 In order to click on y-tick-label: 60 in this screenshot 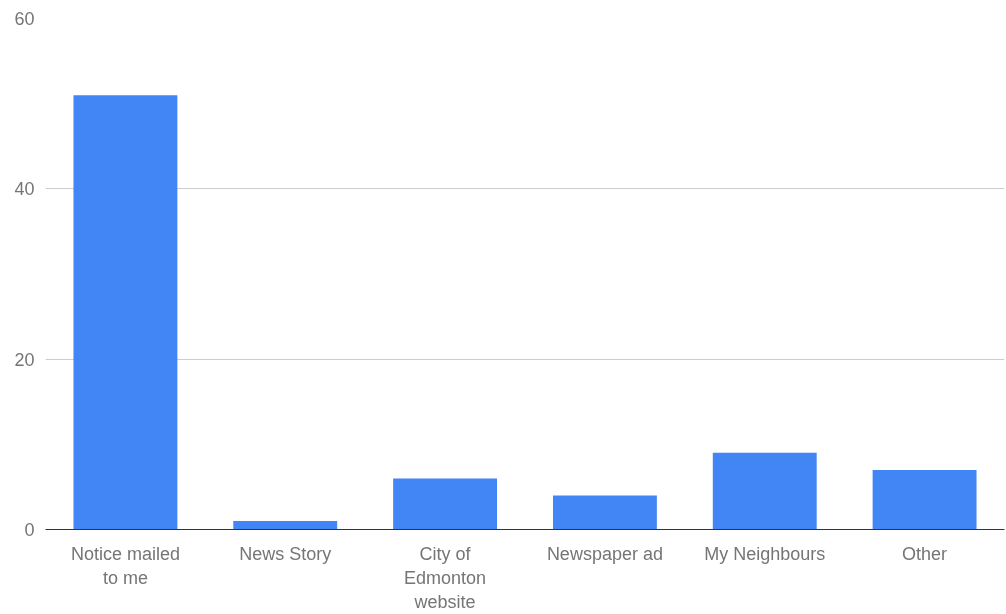, I will do `click(24, 19)`.